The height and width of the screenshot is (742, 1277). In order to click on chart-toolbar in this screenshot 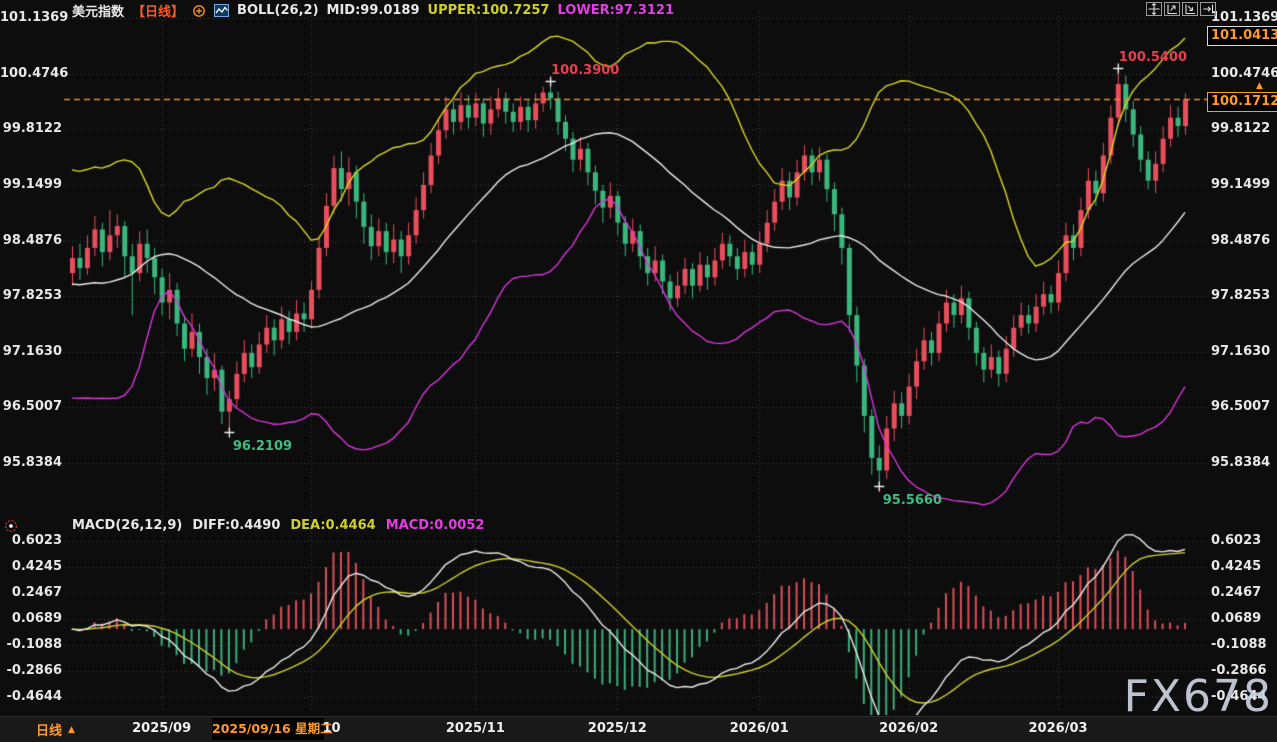, I will do `click(1181, 9)`.